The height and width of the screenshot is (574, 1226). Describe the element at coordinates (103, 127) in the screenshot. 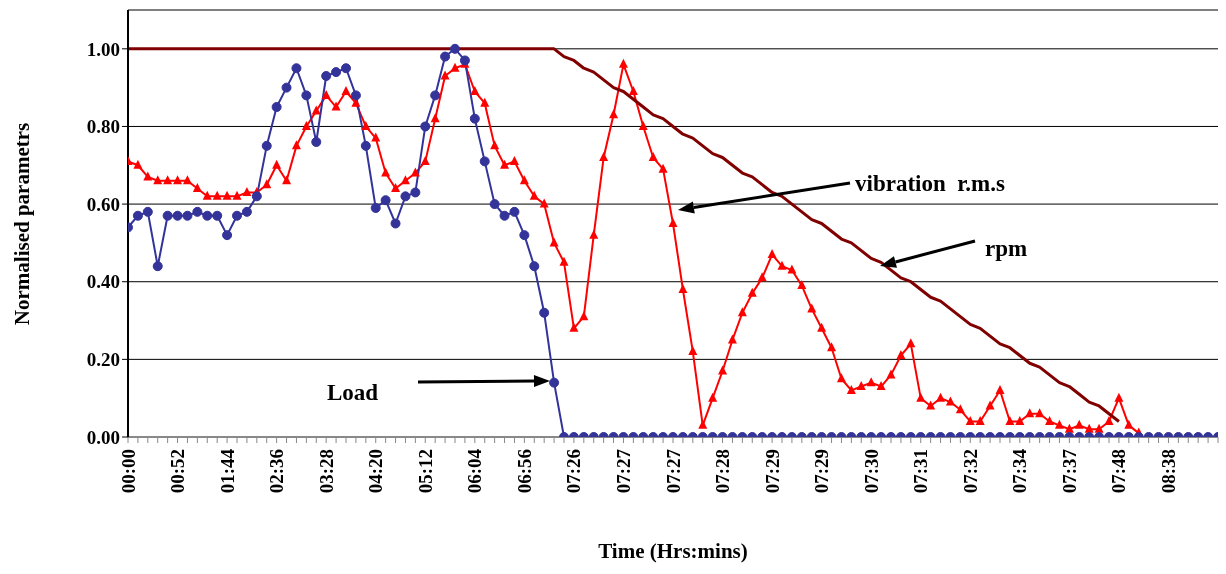

I see `y-tick-label: 0.80` at that location.